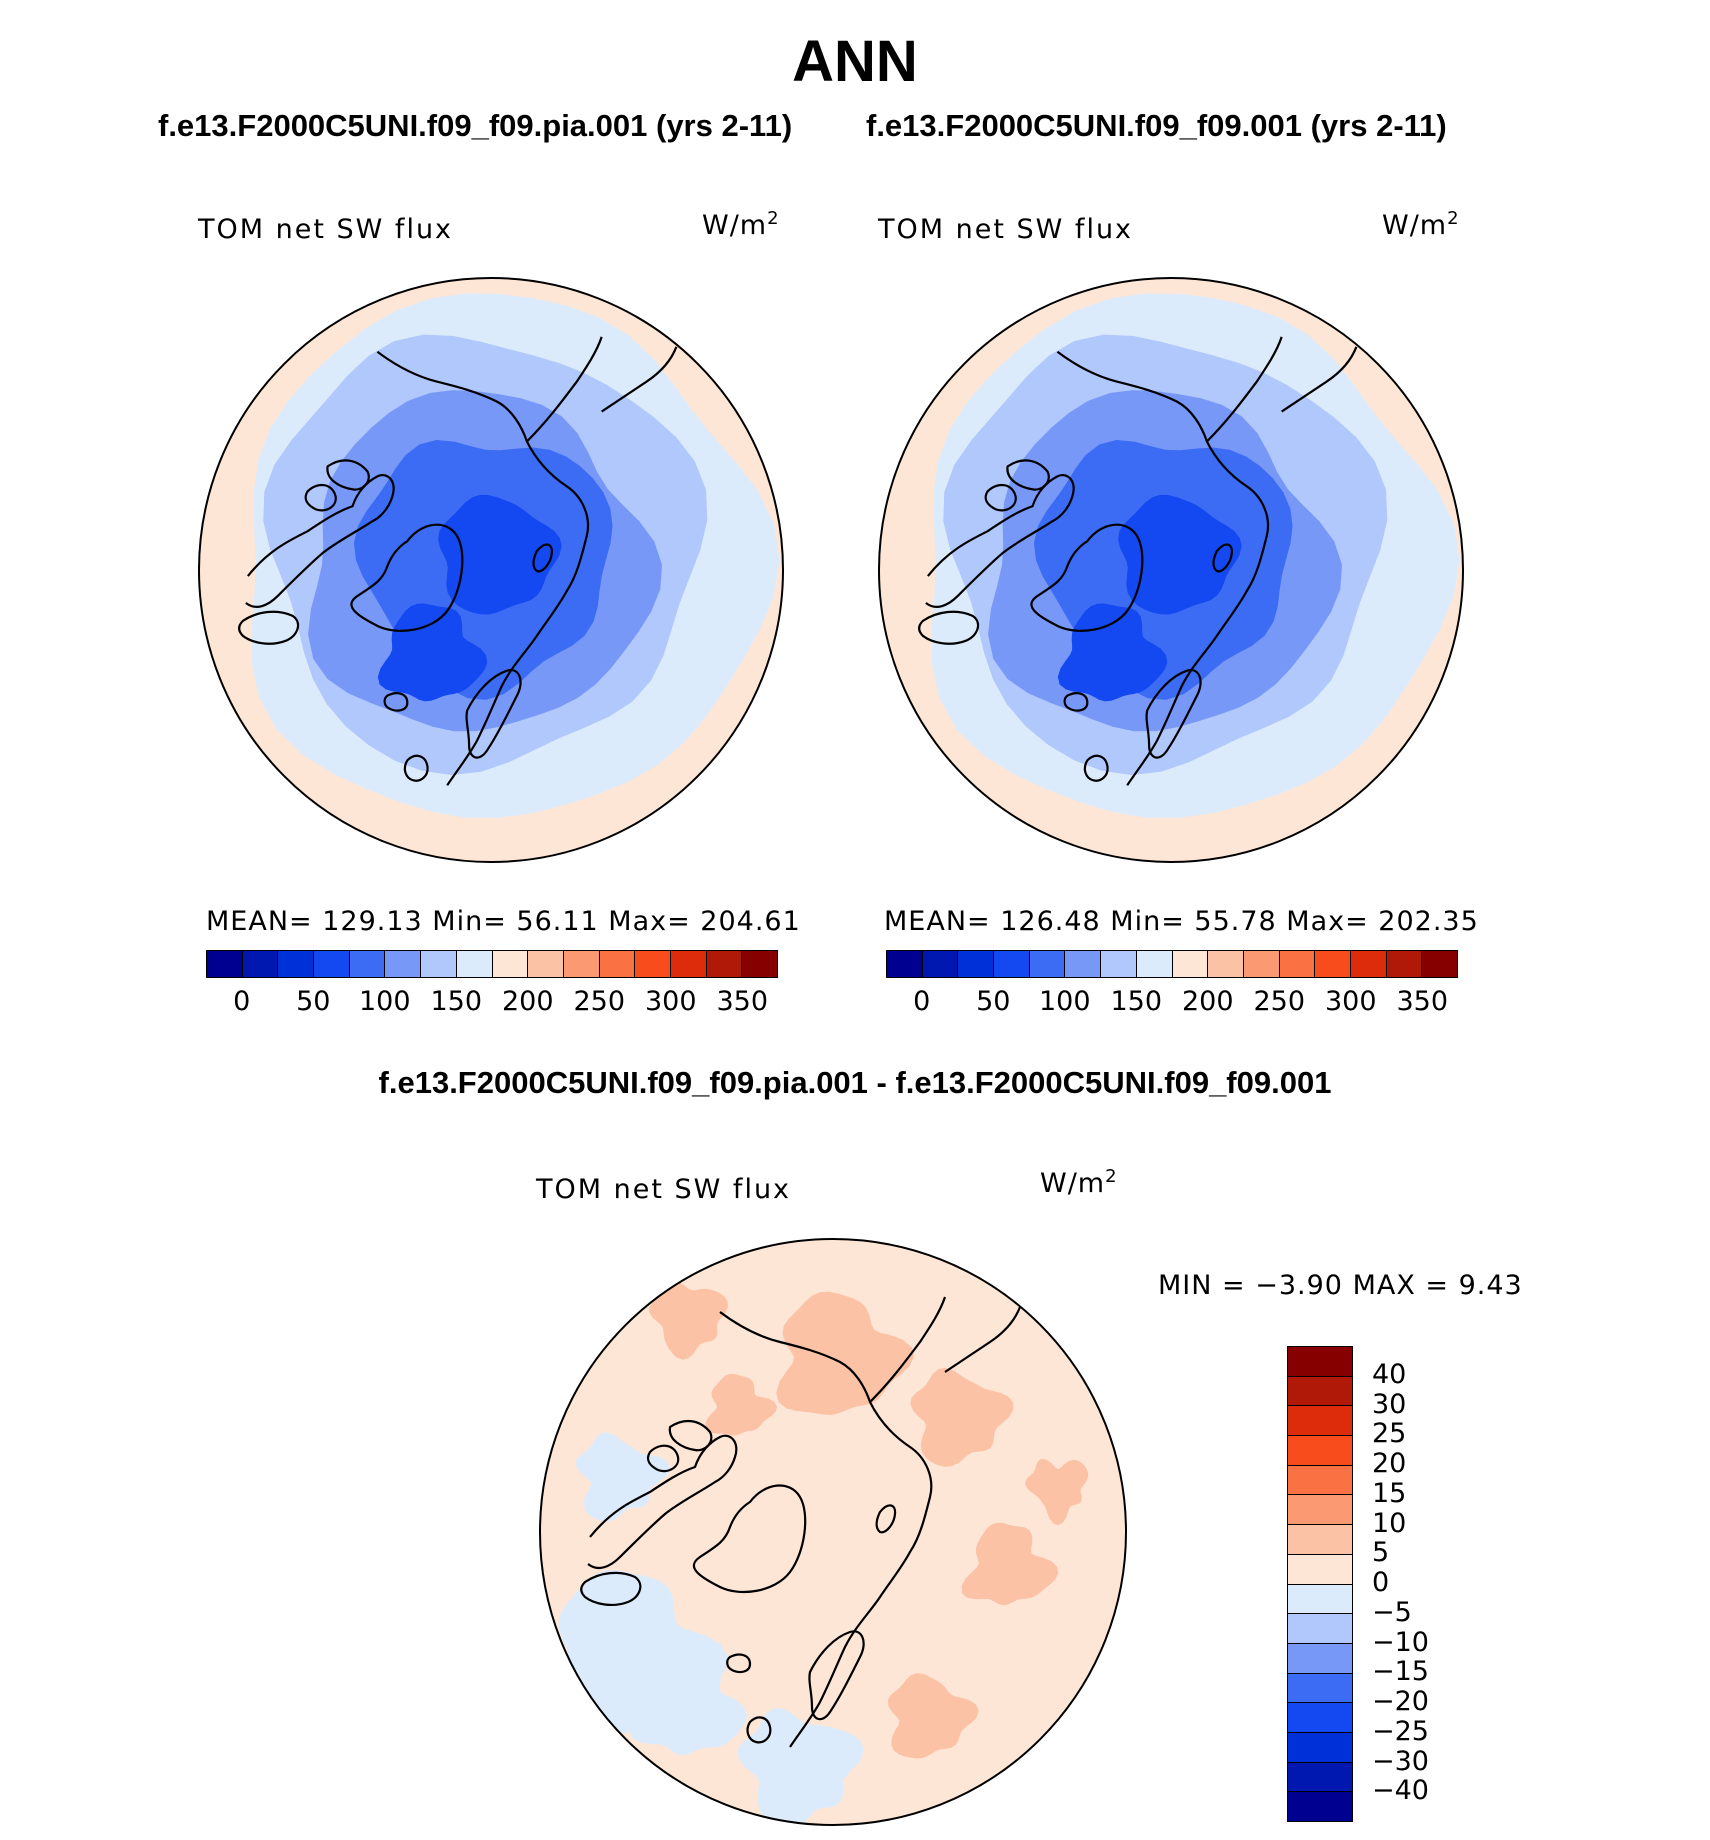 This screenshot has height=1840, width=1710. I want to click on difference-polar-map, so click(833, 1532).